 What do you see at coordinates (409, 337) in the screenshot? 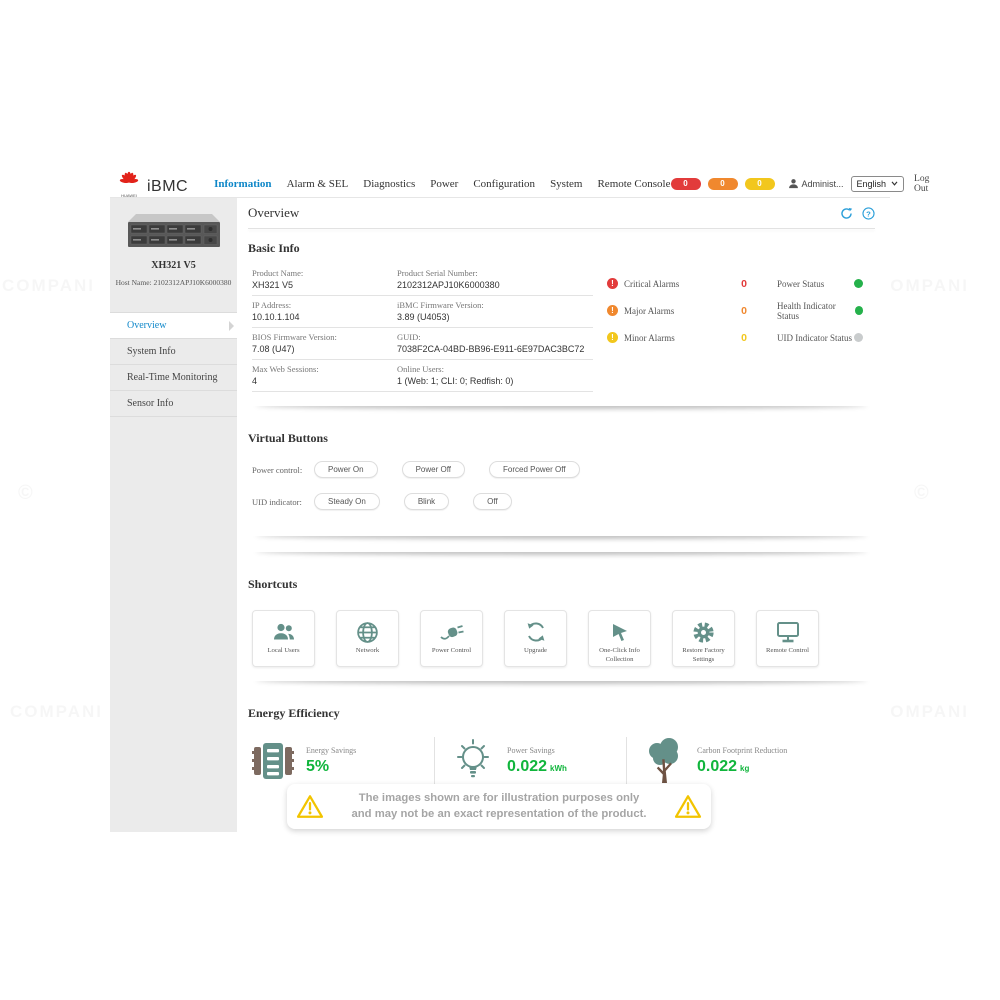
I see `field-label: GUID:` at bounding box center [409, 337].